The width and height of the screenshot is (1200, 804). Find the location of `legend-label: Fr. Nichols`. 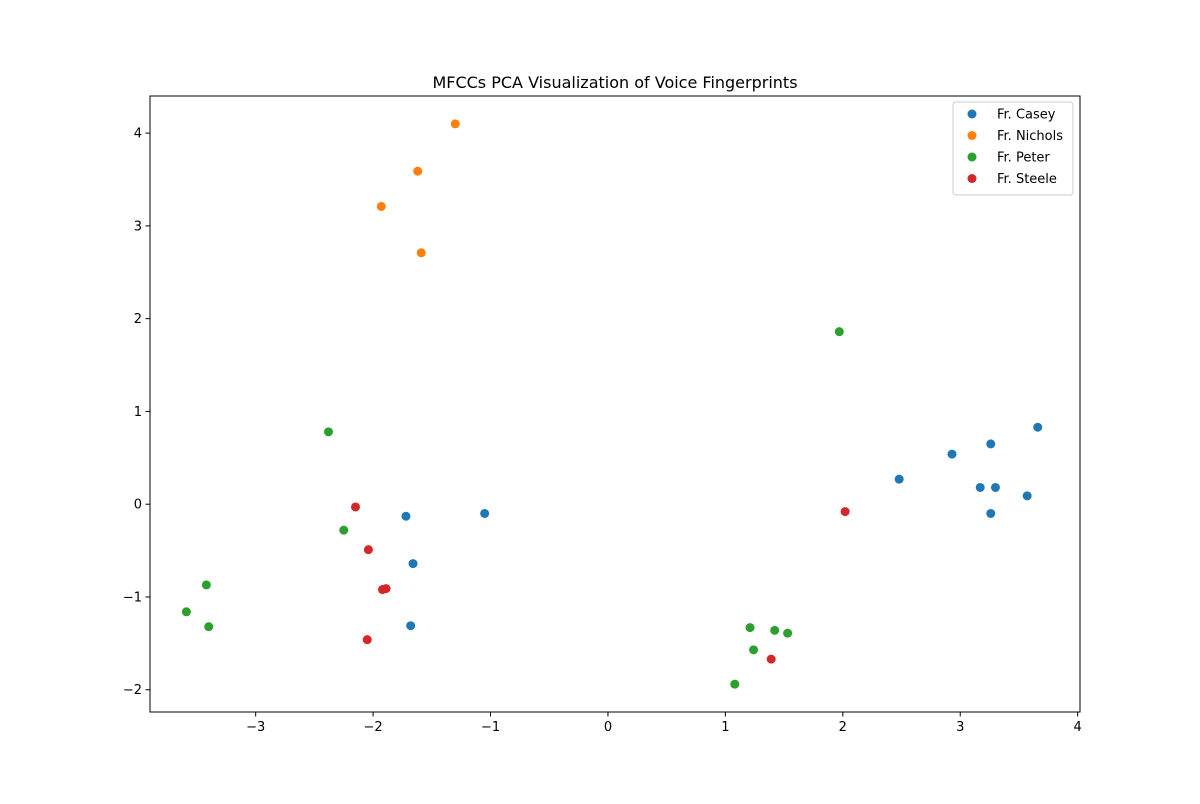

legend-label: Fr. Nichols is located at coordinates (1030, 136).